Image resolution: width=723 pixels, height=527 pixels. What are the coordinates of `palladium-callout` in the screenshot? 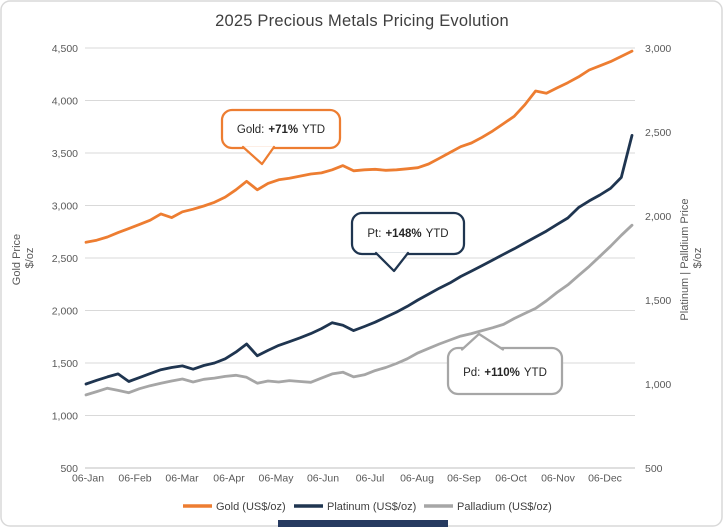 It's located at (505, 364).